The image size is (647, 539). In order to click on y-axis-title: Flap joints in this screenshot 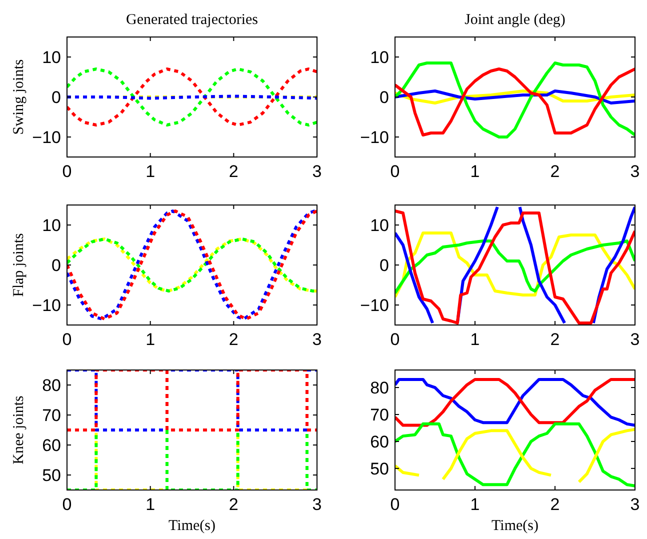, I will do `click(19, 264)`.